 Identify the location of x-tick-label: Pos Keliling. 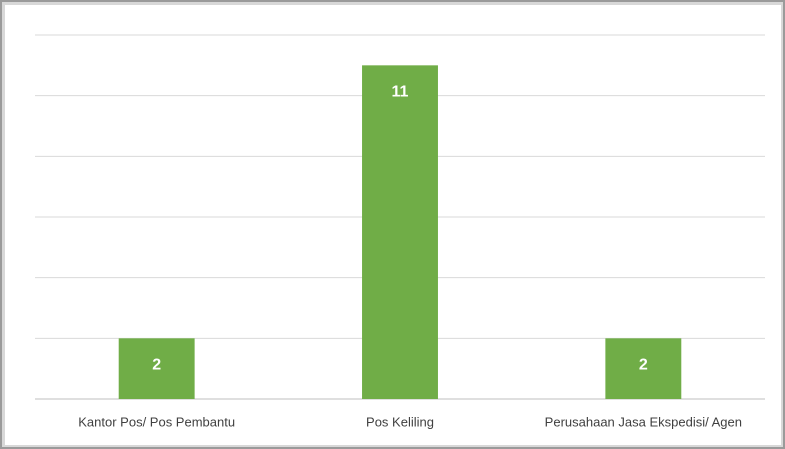
(400, 421).